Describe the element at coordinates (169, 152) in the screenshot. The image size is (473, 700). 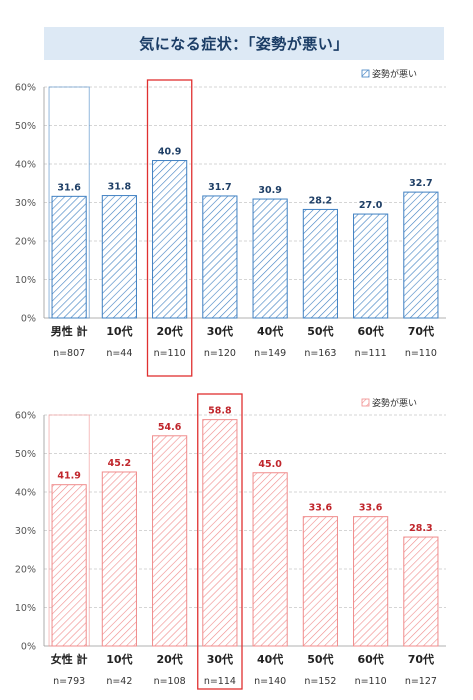
I see `data-label: 40.9` at that location.